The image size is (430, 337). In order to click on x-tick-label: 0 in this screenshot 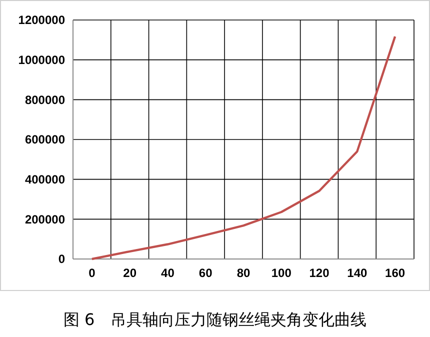, I will do `click(92, 273)`.